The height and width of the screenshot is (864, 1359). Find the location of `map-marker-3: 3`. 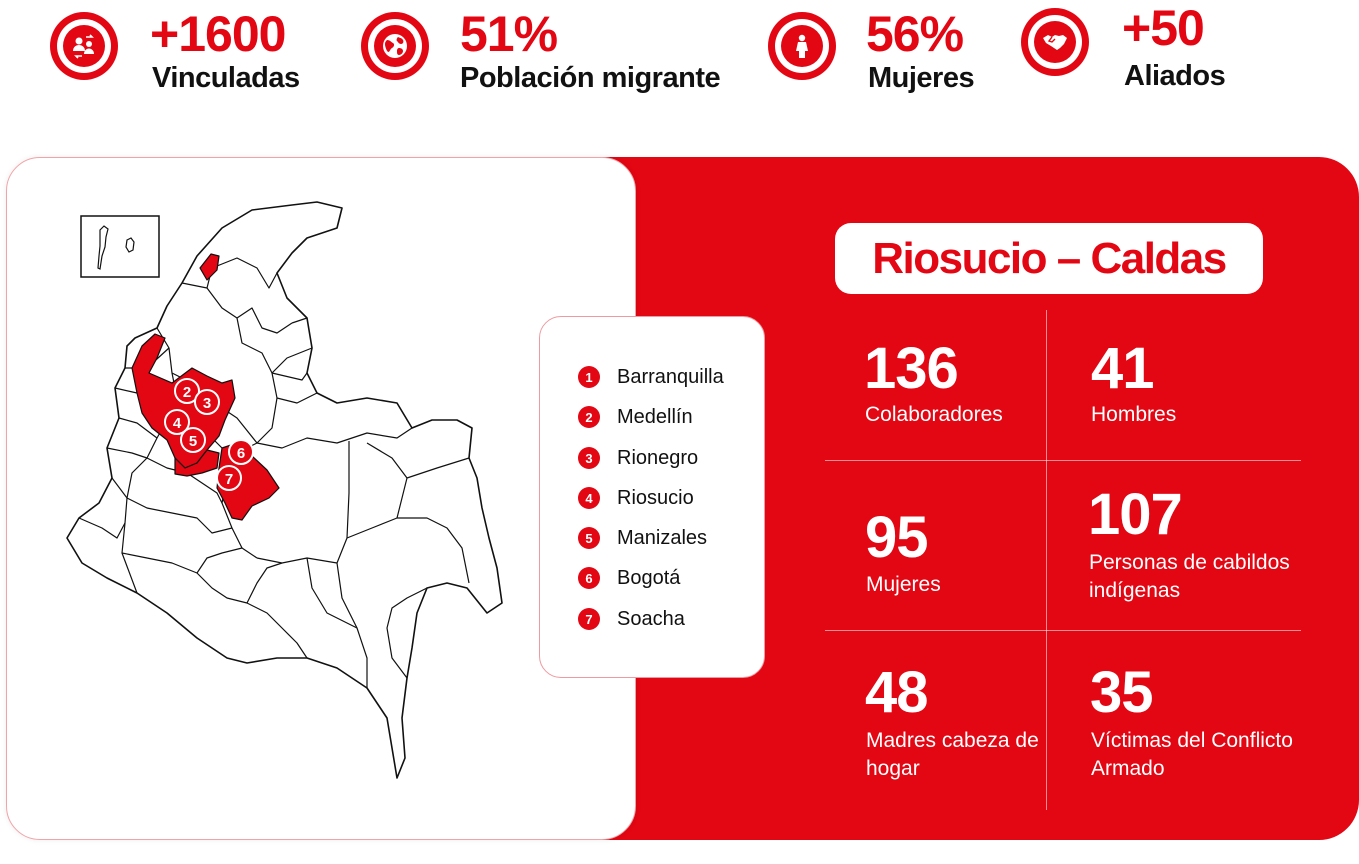

map-marker-3: 3 is located at coordinates (207, 402).